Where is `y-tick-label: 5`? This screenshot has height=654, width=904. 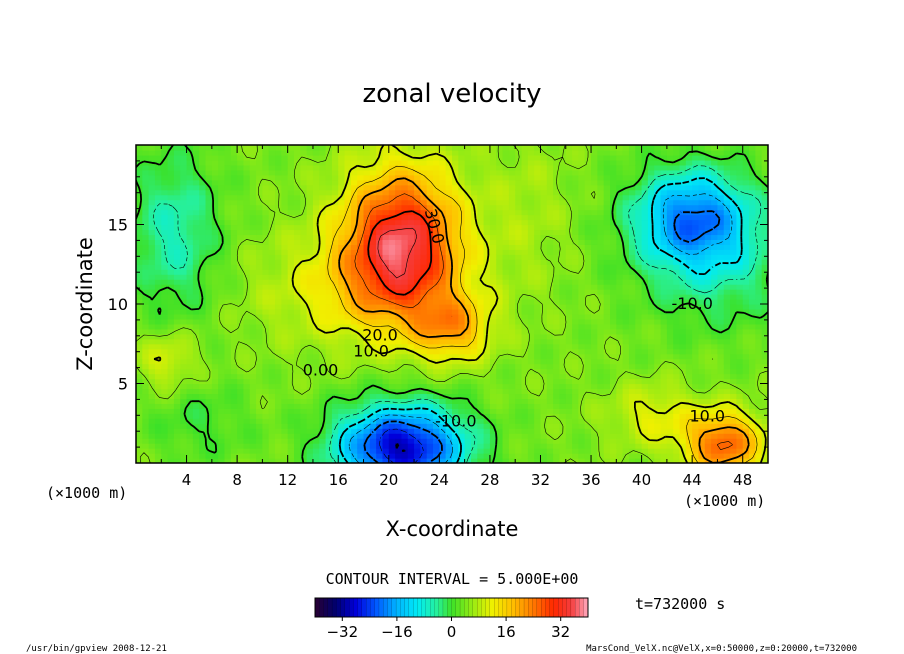
y-tick-label: 5 is located at coordinates (123, 384).